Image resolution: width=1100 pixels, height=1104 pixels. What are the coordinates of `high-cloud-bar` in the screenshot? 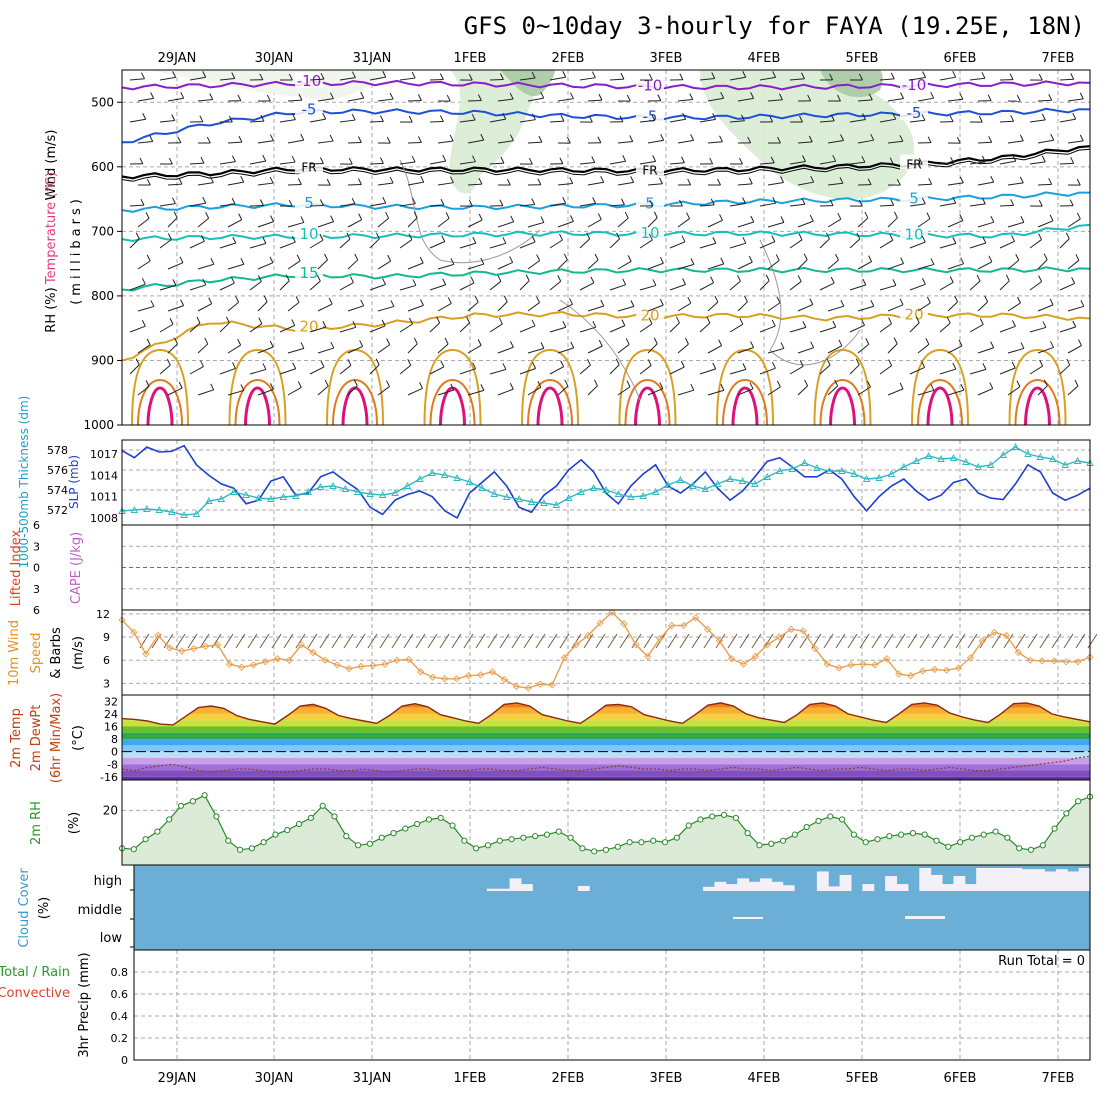 It's located at (709, 889).